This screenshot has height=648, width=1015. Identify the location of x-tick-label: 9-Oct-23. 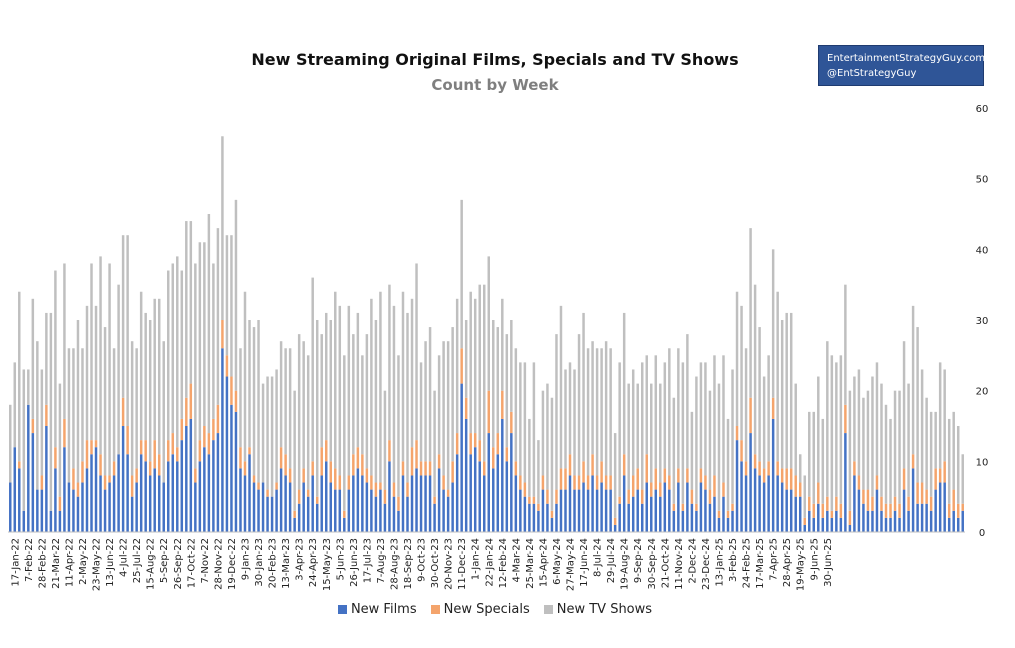
(422, 560).